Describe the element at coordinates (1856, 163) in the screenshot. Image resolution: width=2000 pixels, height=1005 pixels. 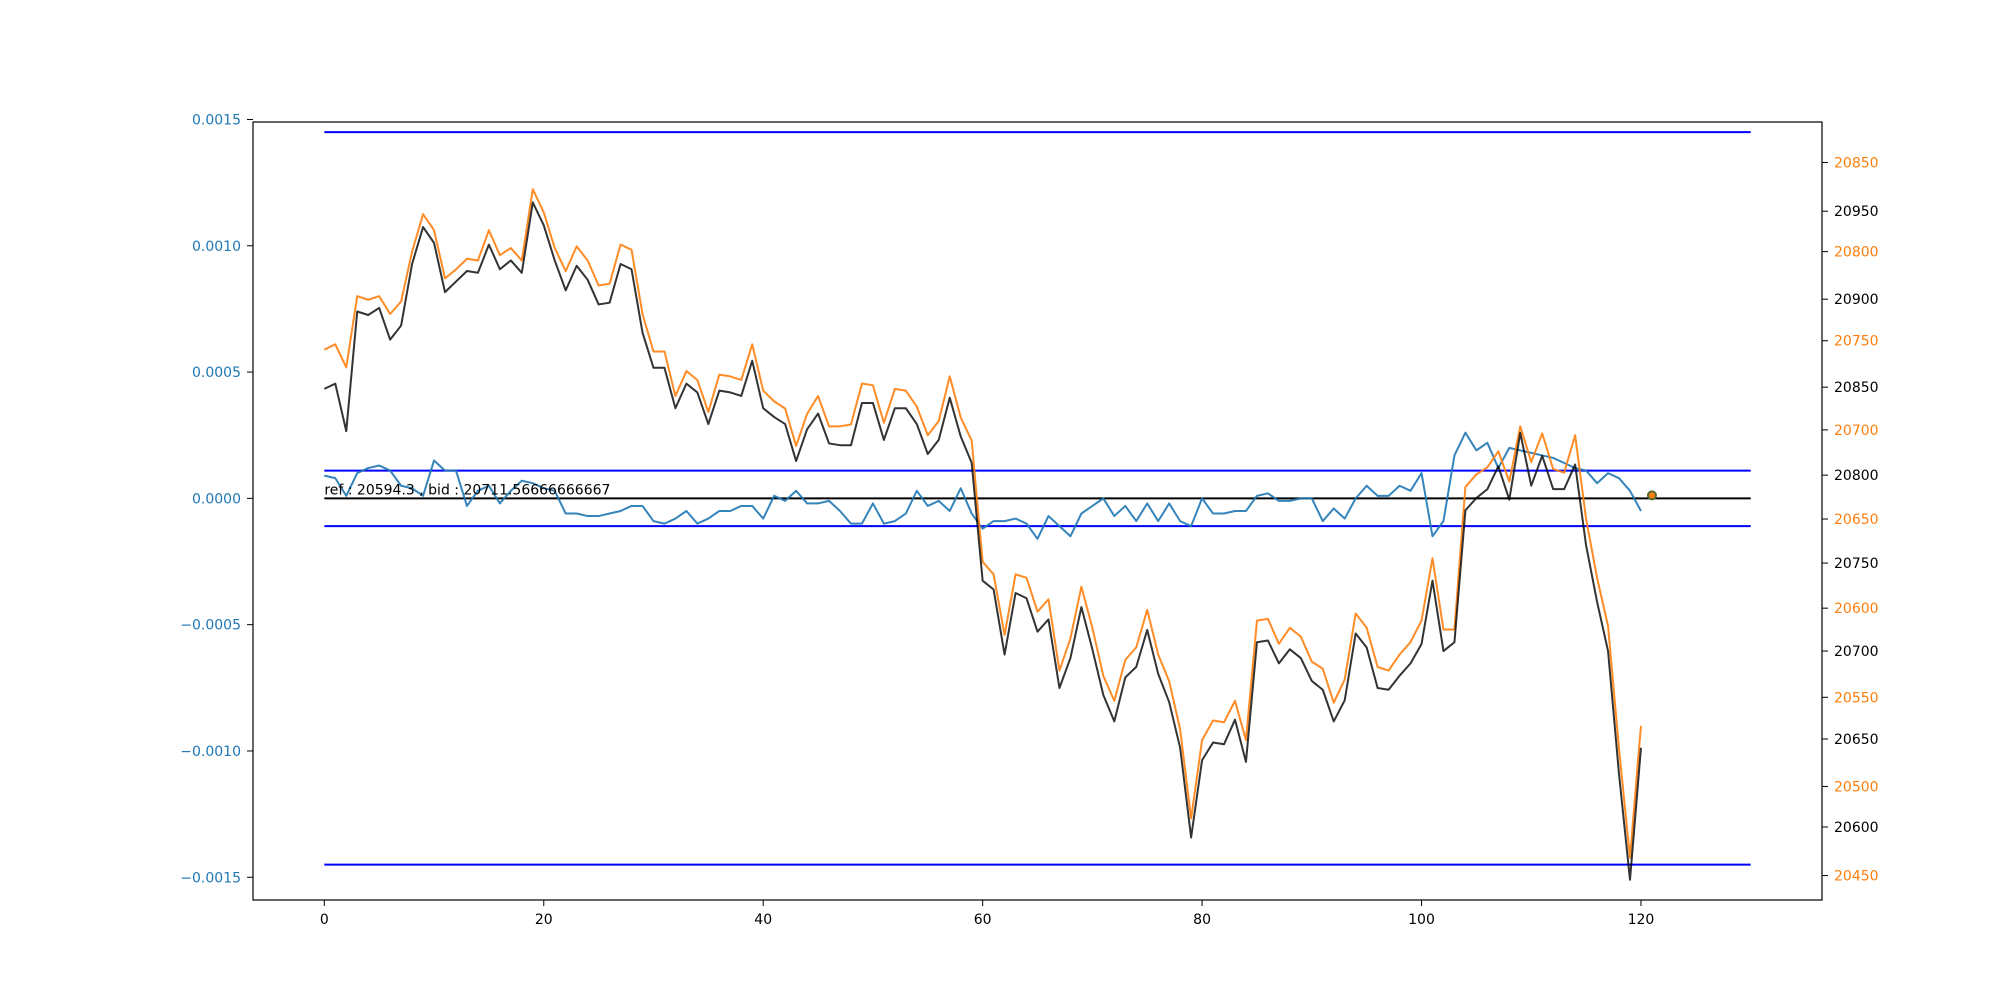
I see `right-orange-tick-label: 20850` at that location.